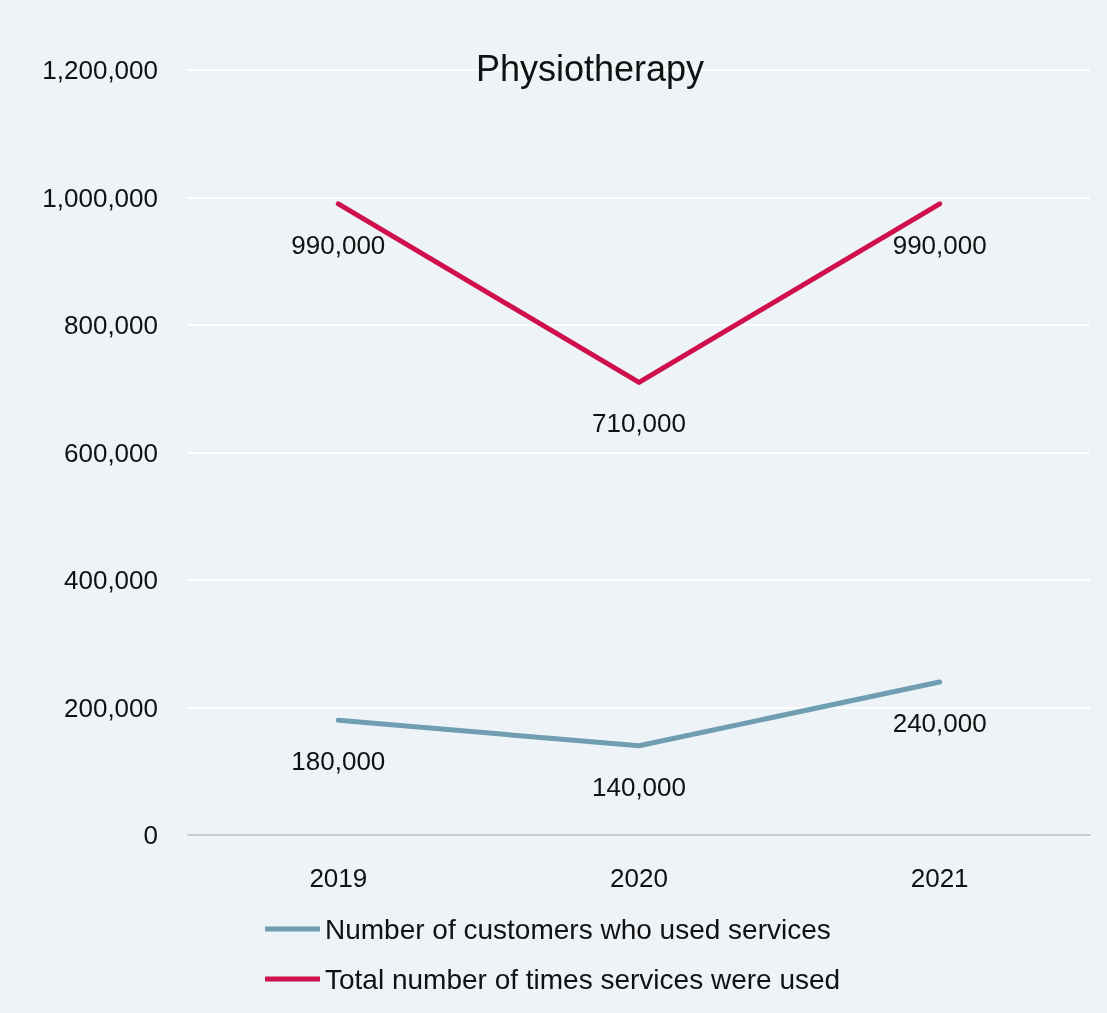  What do you see at coordinates (639, 878) in the screenshot?
I see `x-tick-label: 2020` at bounding box center [639, 878].